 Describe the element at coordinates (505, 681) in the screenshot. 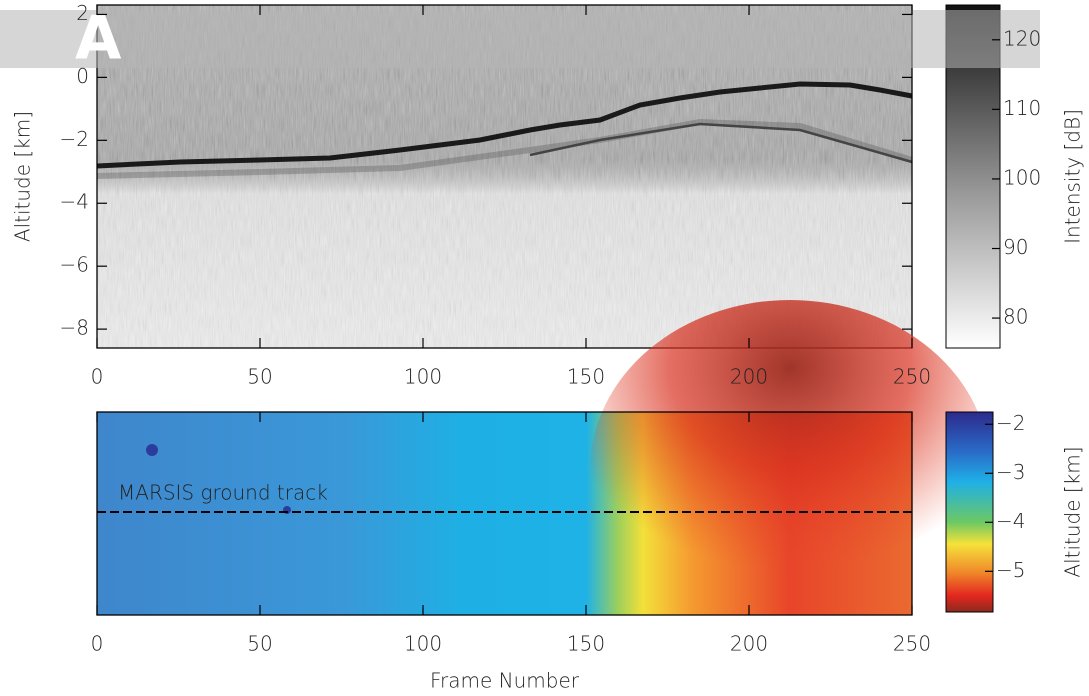

I see `x-axis-label: Frame Number` at that location.